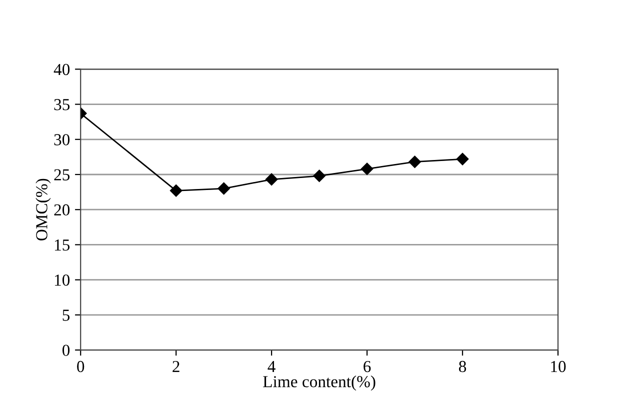  I want to click on x-tick-label: 10, so click(558, 366).